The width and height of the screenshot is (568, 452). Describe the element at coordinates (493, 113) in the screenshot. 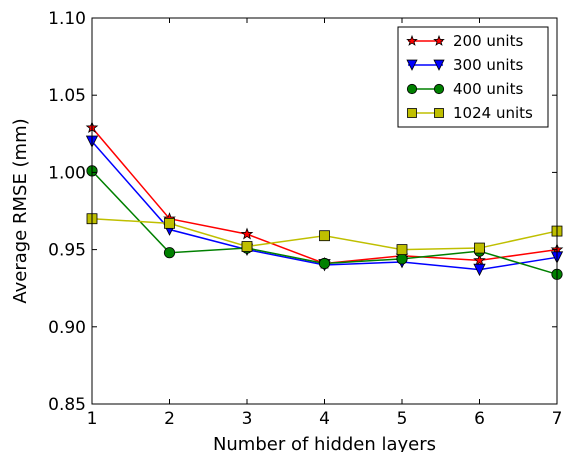

I see `legend-label: 1024 units` at that location.